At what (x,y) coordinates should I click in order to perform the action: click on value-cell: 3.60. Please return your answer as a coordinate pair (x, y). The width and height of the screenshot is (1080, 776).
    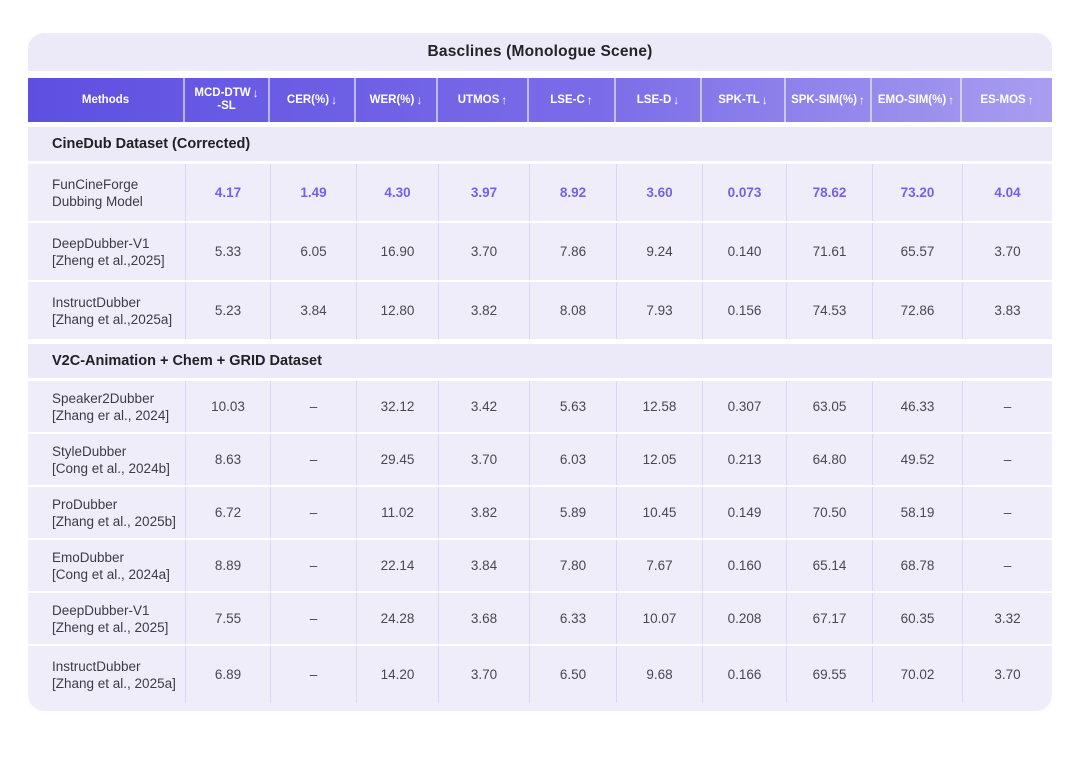
    Looking at the image, I should click on (659, 192).